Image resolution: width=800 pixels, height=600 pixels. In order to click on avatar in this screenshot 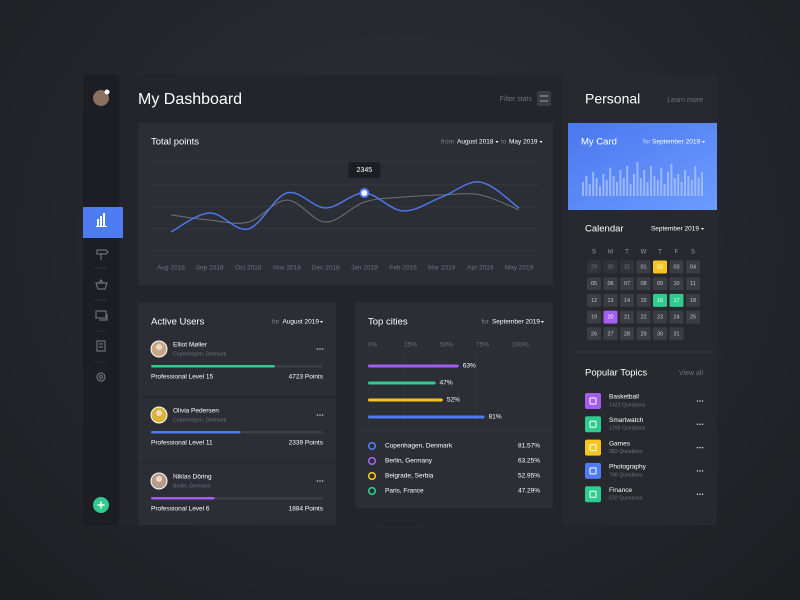, I will do `click(101, 98)`.